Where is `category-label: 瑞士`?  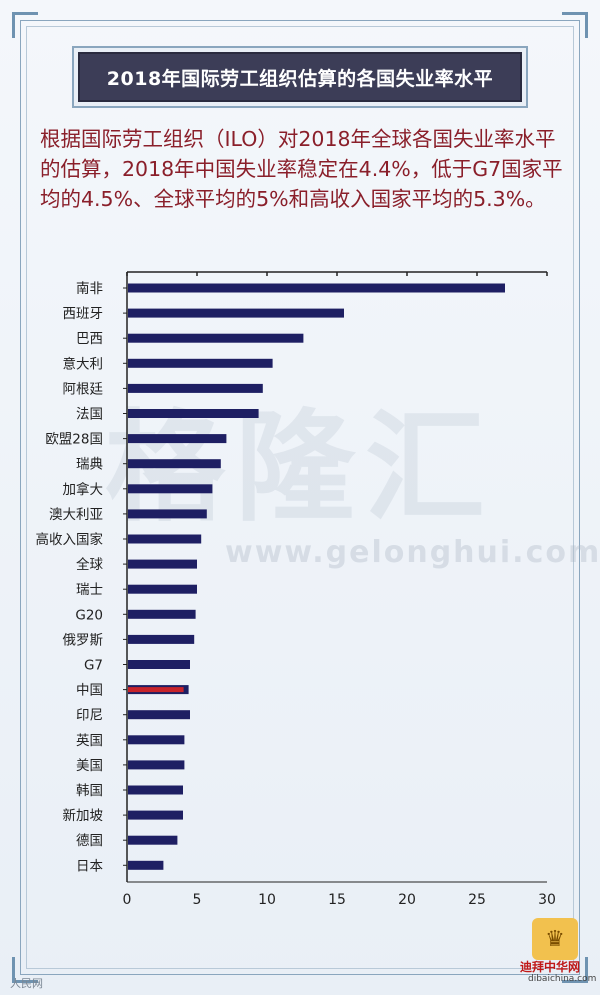 category-label: 瑞士 is located at coordinates (89, 590).